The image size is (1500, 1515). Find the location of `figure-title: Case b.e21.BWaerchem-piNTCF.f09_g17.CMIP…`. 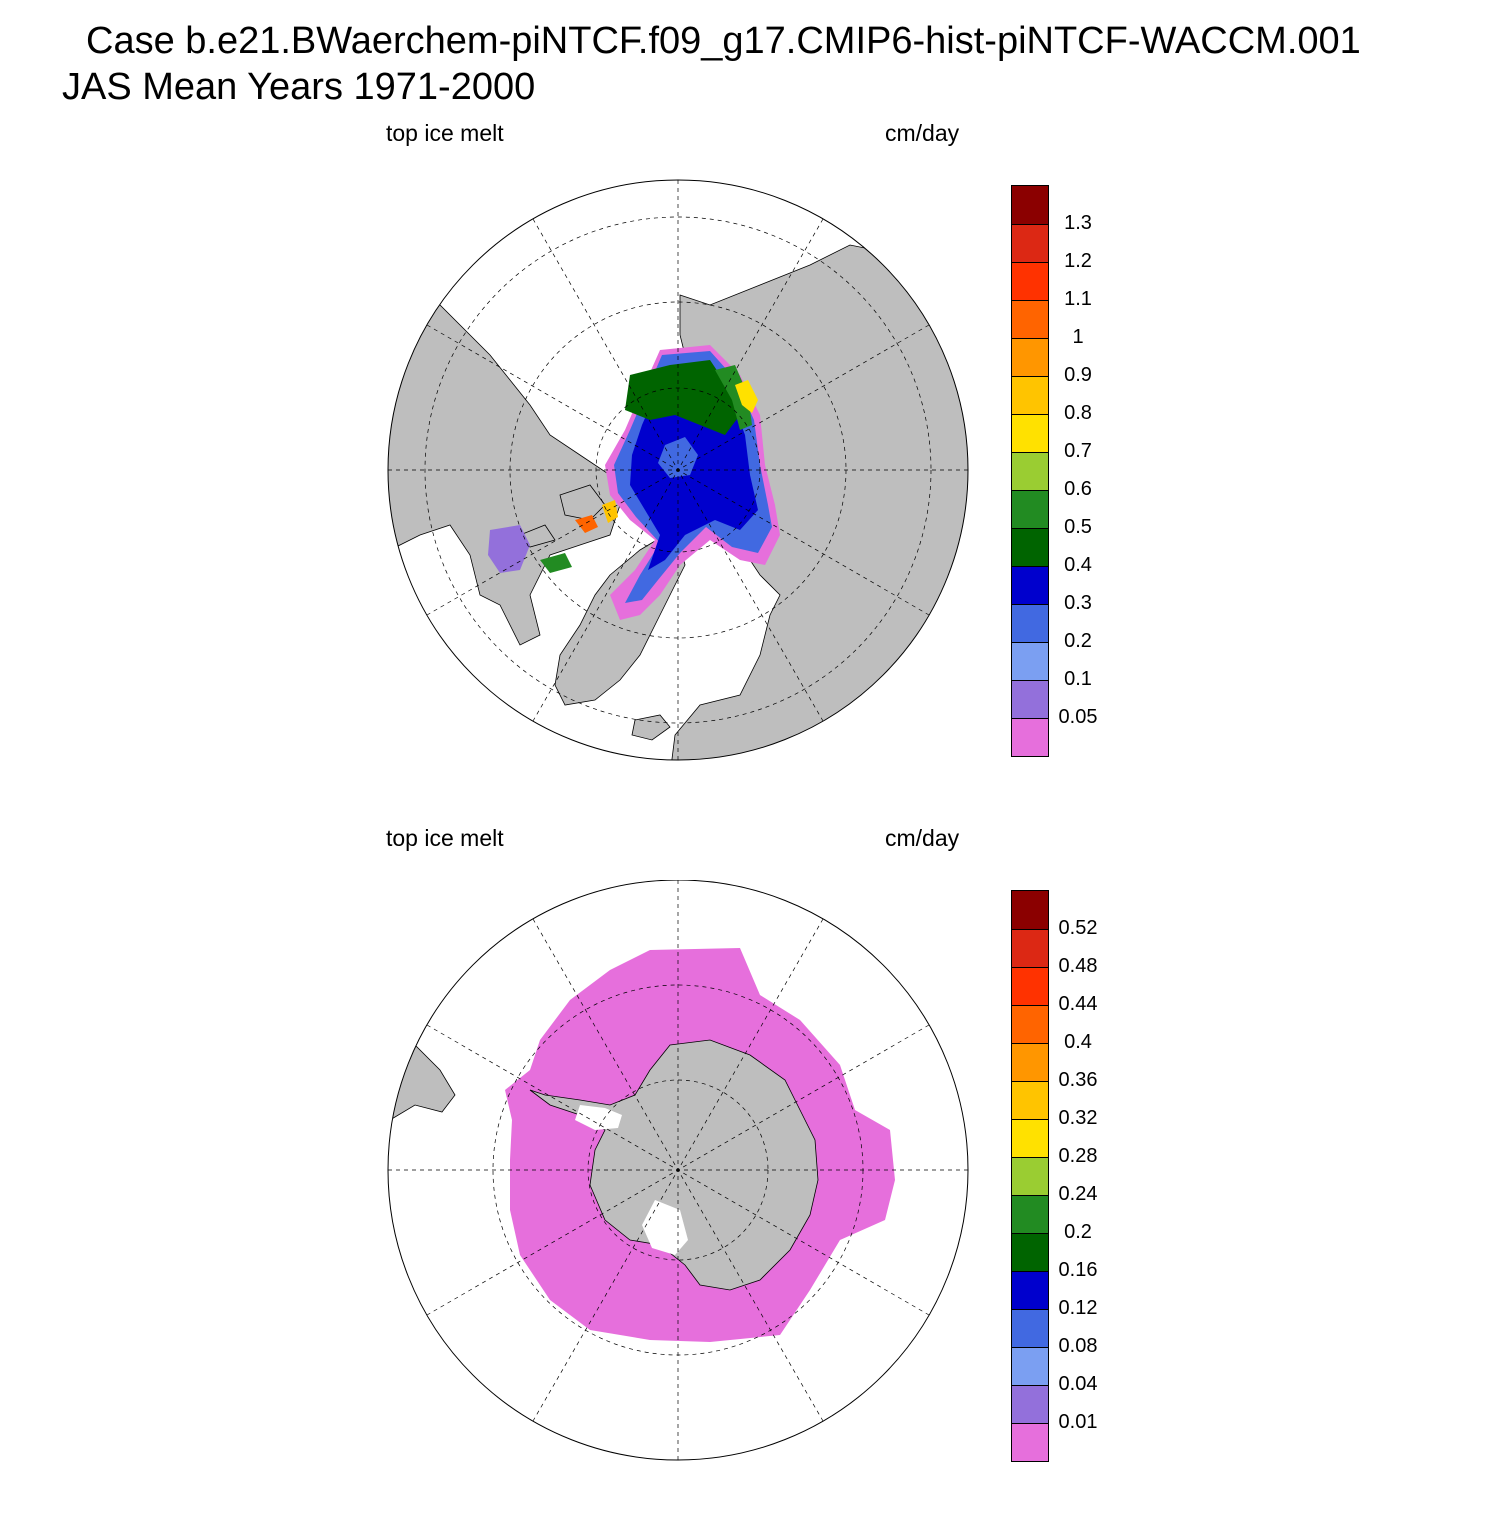

figure-title: Case b.e21.BWaerchem-piNTCF.f09_g17.CMIP… is located at coordinates (750, 55).